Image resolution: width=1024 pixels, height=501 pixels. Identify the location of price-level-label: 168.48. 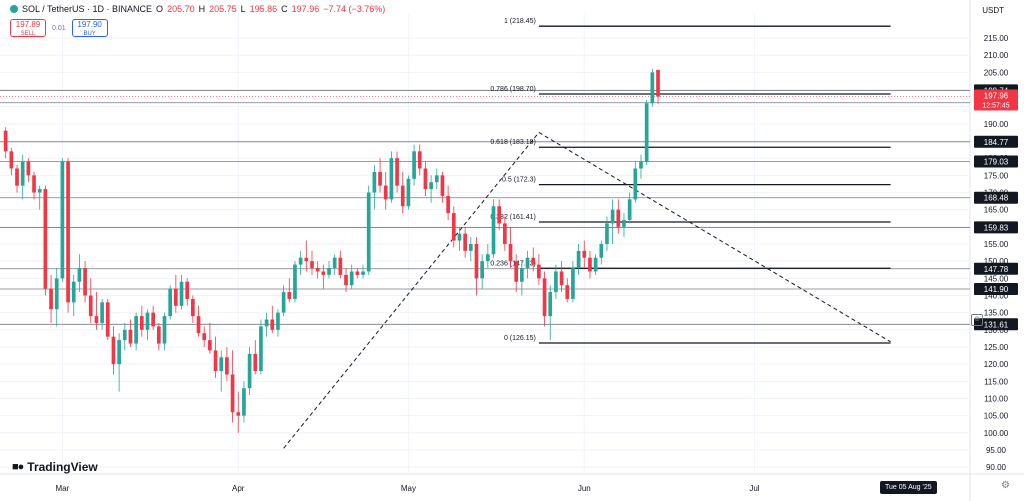
(996, 198).